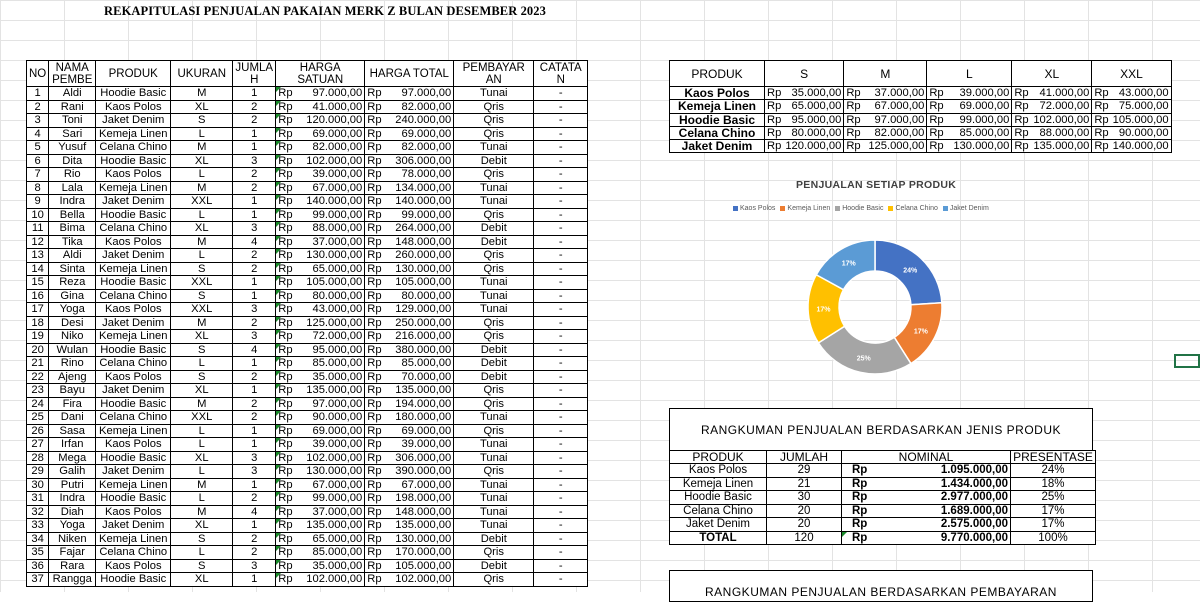  Describe the element at coordinates (331, 336) in the screenshot. I see `cell-harga-satuan: 72.000,00` at that location.